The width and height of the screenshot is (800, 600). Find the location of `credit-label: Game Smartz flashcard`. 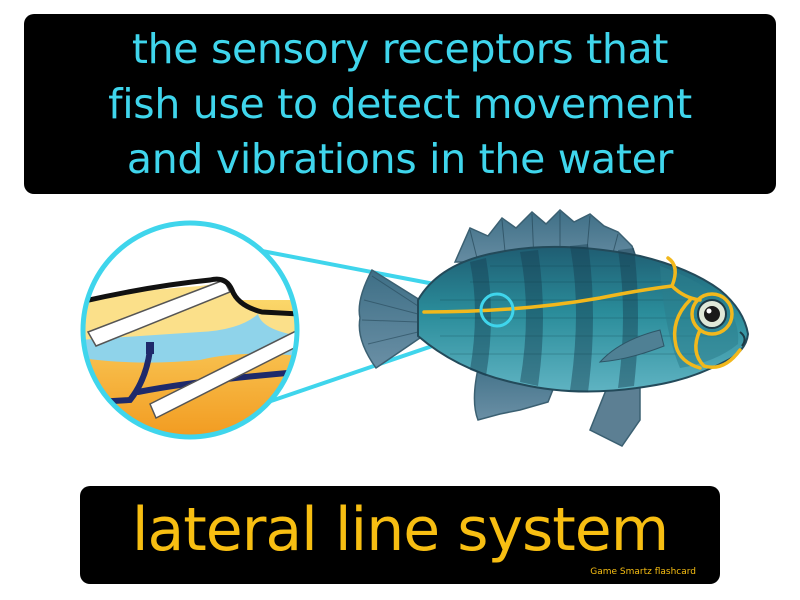

credit-label: Game Smartz flashcard is located at coordinates (643, 572).